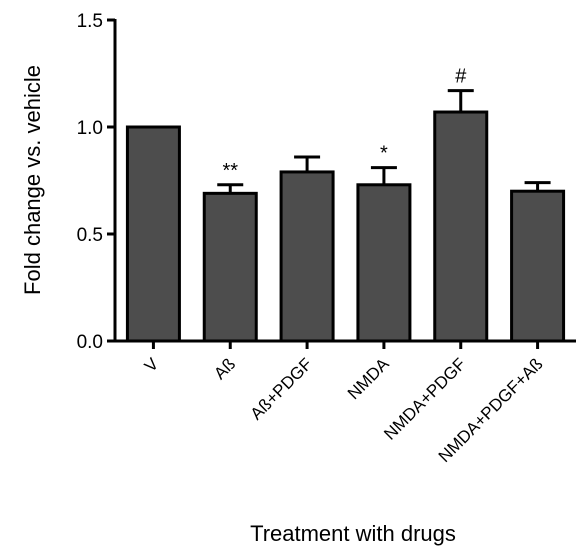 This screenshot has width=582, height=551. I want to click on significance-label: **, so click(230, 171).